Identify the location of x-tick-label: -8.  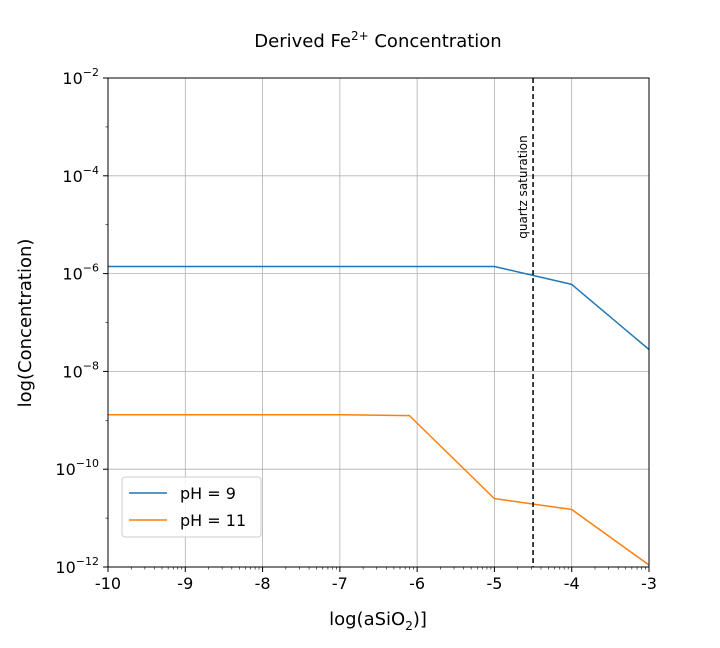
(263, 583).